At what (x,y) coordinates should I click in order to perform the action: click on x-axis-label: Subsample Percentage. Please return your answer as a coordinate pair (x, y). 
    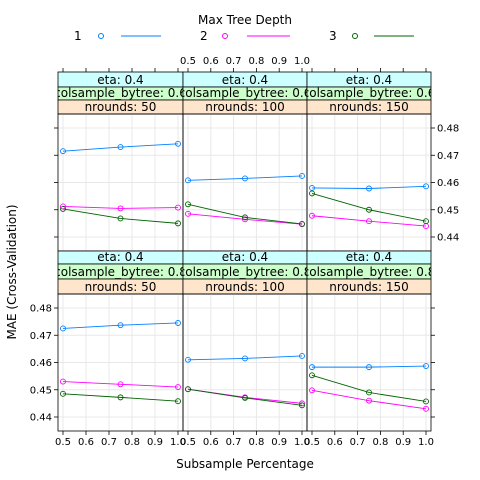
    Looking at the image, I should click on (245, 464).